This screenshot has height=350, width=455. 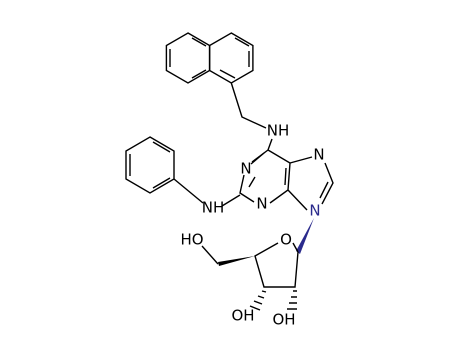 What do you see at coordinates (286, 240) in the screenshot?
I see `atom-label: O` at bounding box center [286, 240].